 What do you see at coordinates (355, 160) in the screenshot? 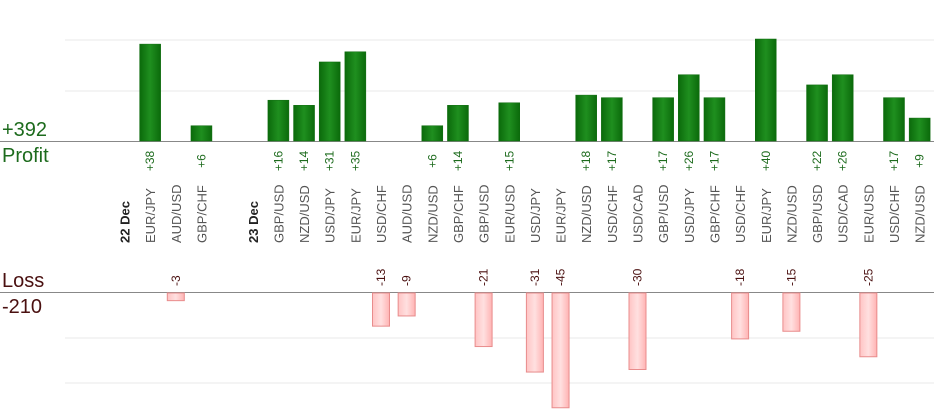
I see `profit-value-label: +35` at bounding box center [355, 160].